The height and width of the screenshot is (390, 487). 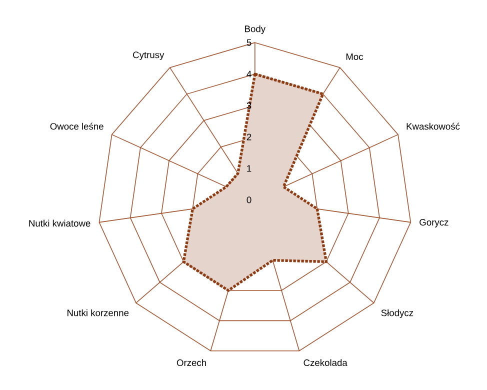 What do you see at coordinates (98, 312) in the screenshot?
I see `spoke-label: Nutki korzenne` at bounding box center [98, 312].